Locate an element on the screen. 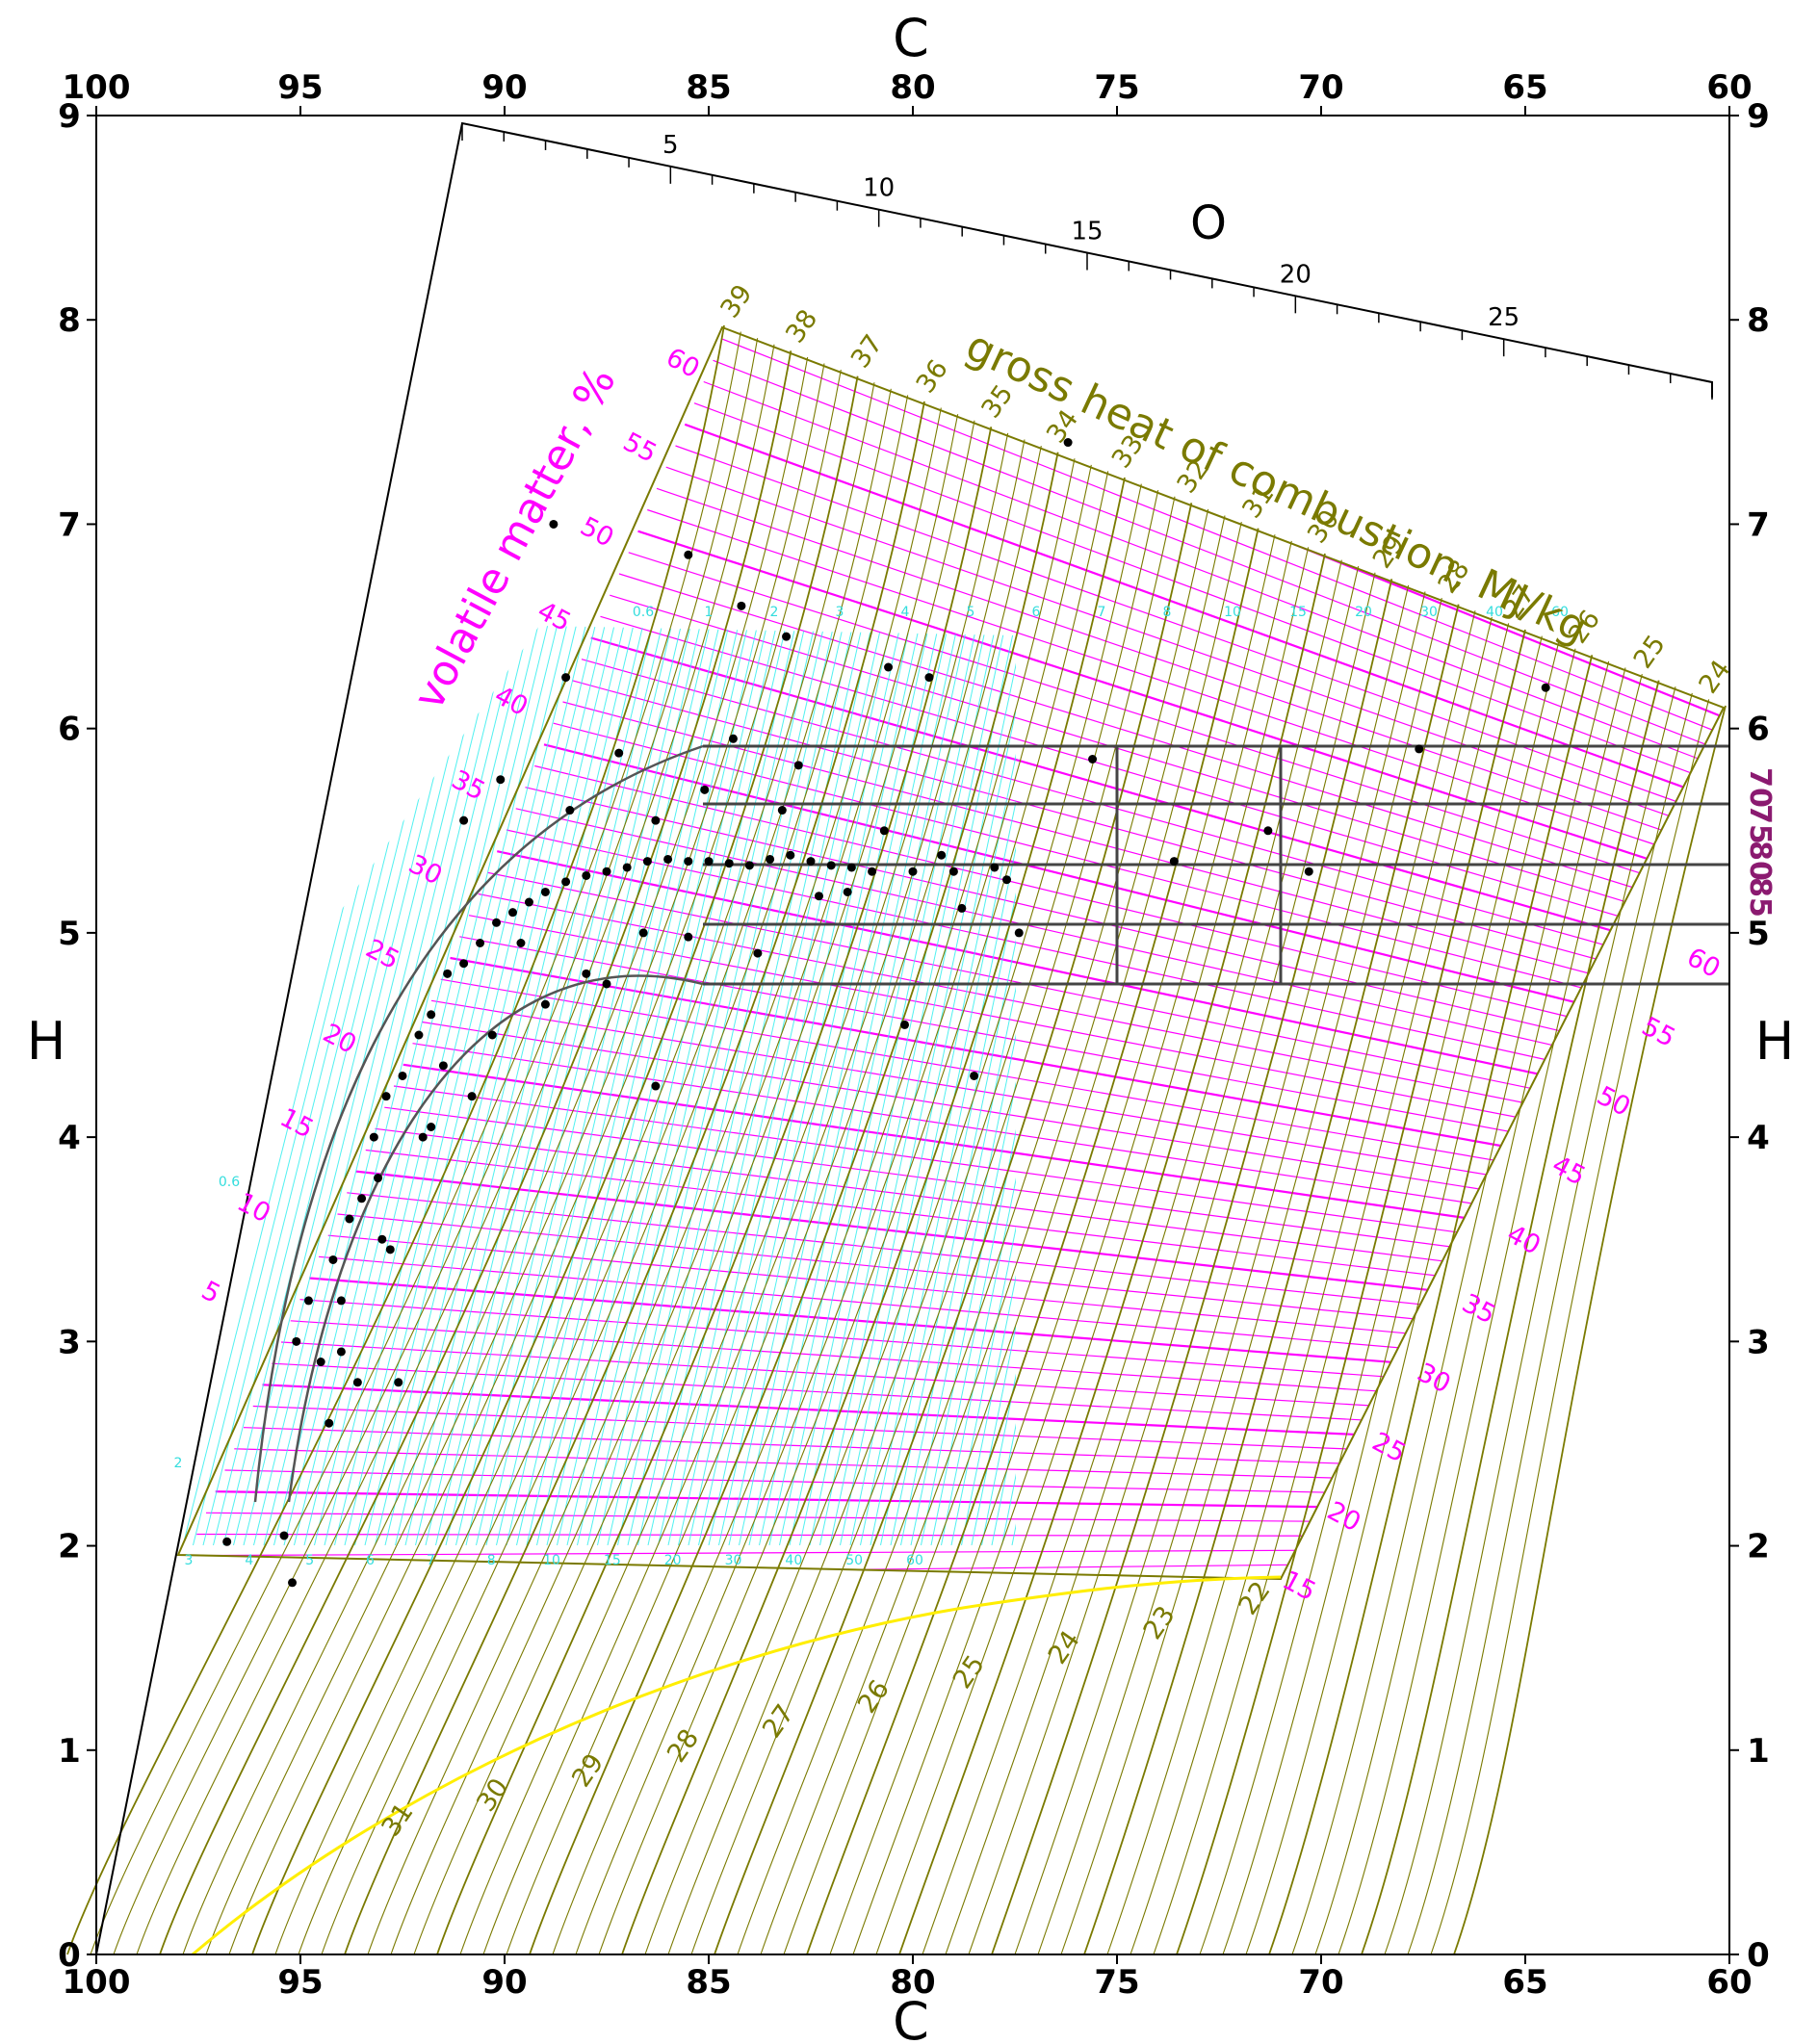 This screenshot has width=1818, height=2044. heat-label-lower: 22 is located at coordinates (1255, 1598).